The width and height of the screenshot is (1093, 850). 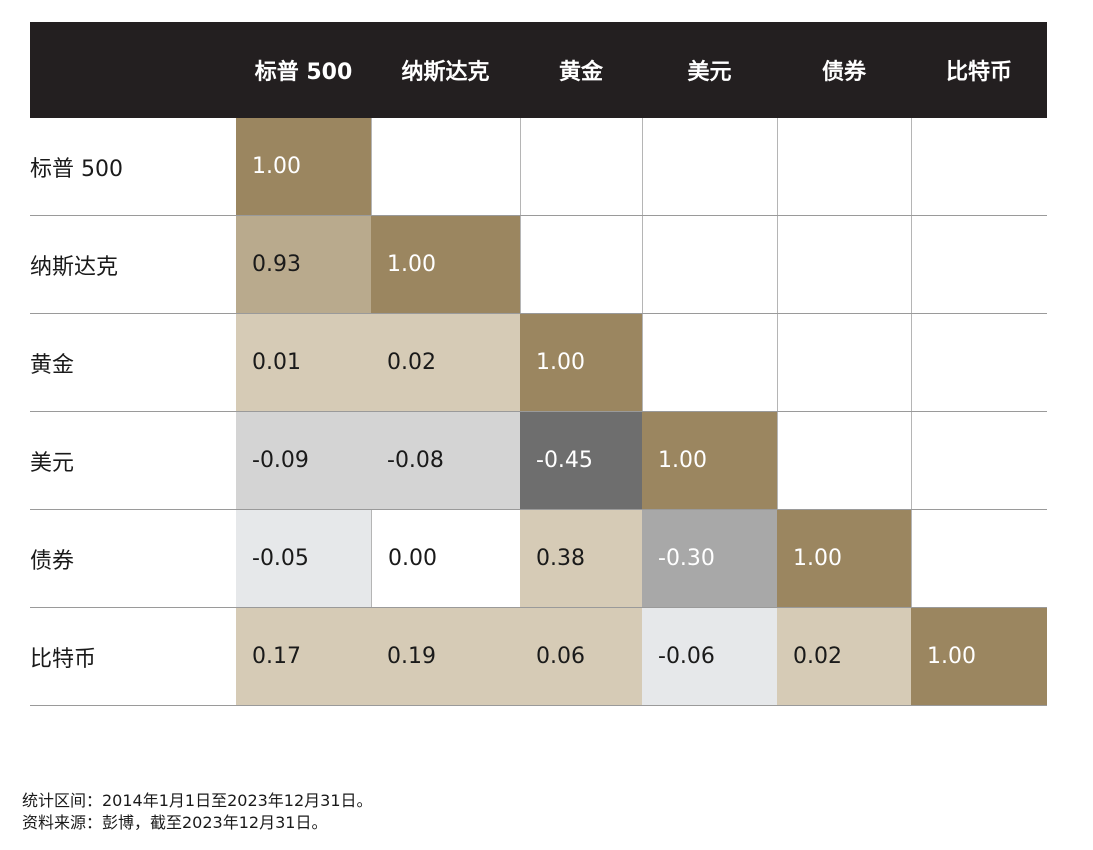 What do you see at coordinates (445, 656) in the screenshot?
I see `correlation-cell: 0.19` at bounding box center [445, 656].